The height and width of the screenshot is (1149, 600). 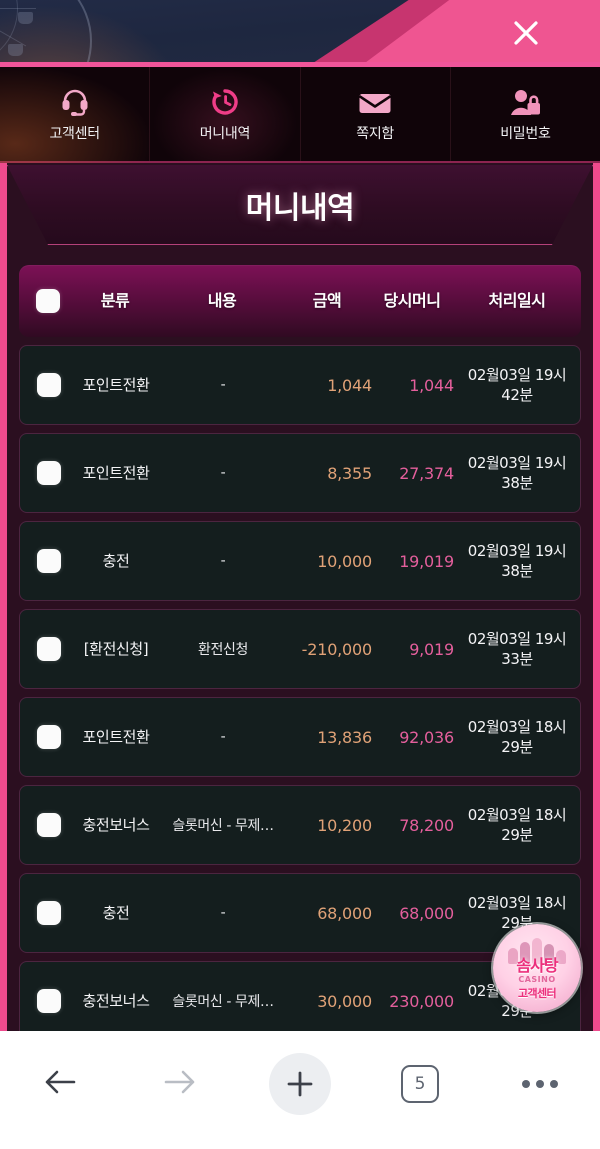 I want to click on cell-amount: -210,000, so click(x=337, y=649).